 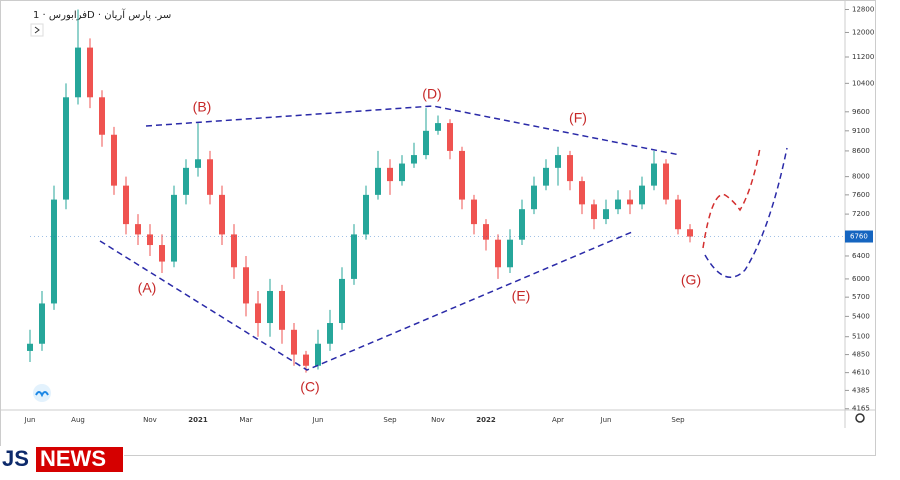 I want to click on x-tick-label: Aug, so click(x=78, y=420).